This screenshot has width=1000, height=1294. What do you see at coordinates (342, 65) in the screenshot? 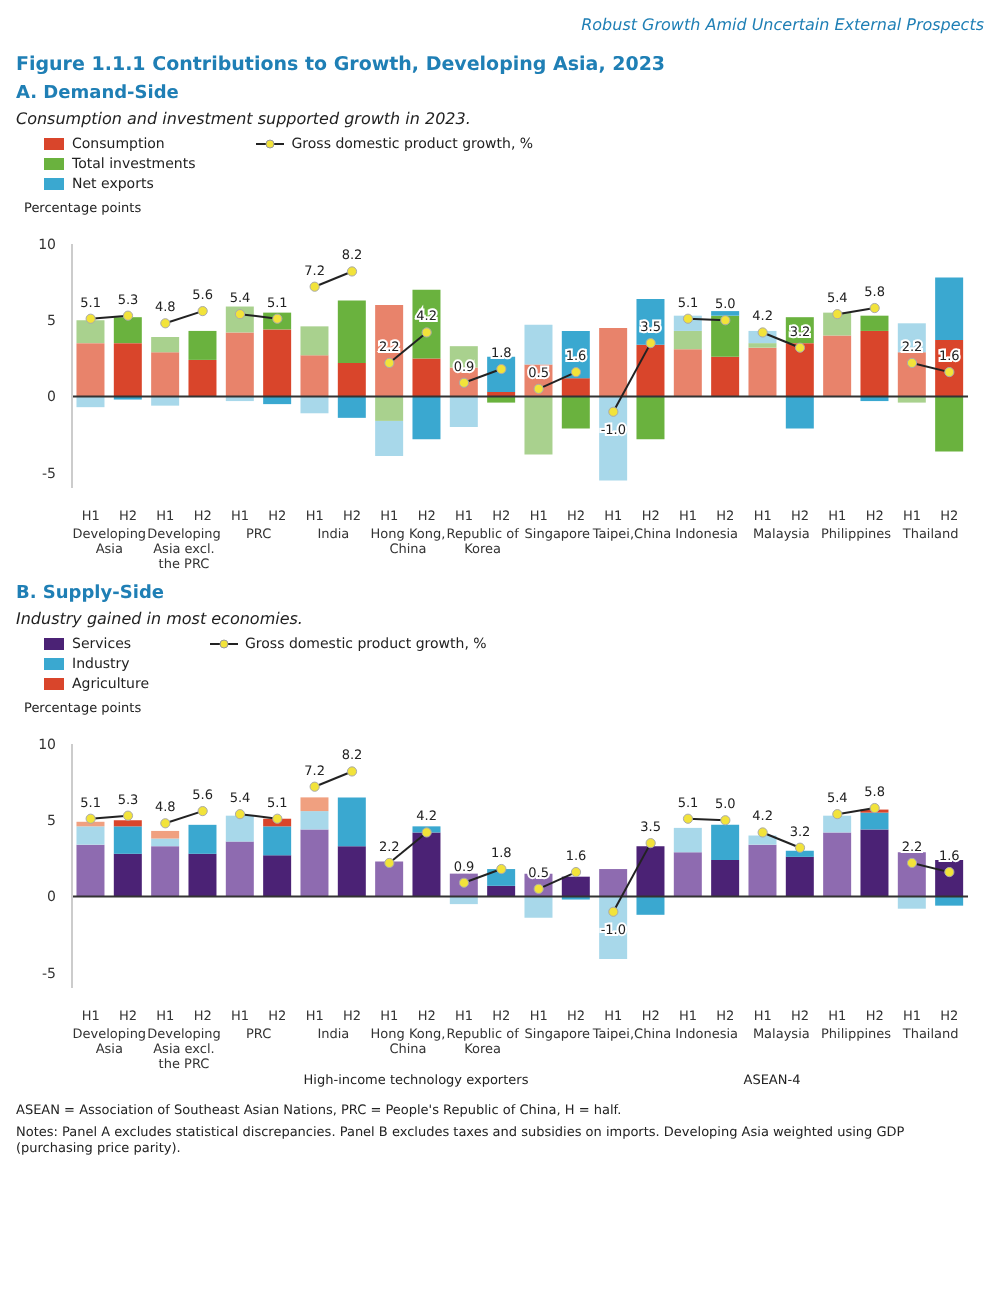
I see `caption: Figure 1.1.1 Contributions to Growth, Developing Asia, 2023` at bounding box center [342, 65].